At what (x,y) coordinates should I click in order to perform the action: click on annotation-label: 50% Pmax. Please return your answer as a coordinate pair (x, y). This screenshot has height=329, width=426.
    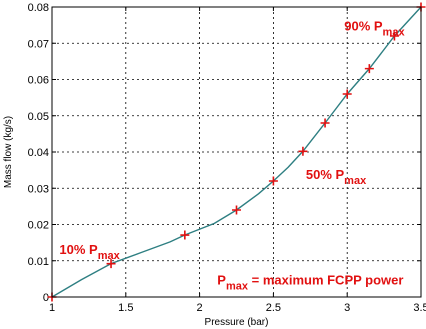
    Looking at the image, I should click on (336, 177).